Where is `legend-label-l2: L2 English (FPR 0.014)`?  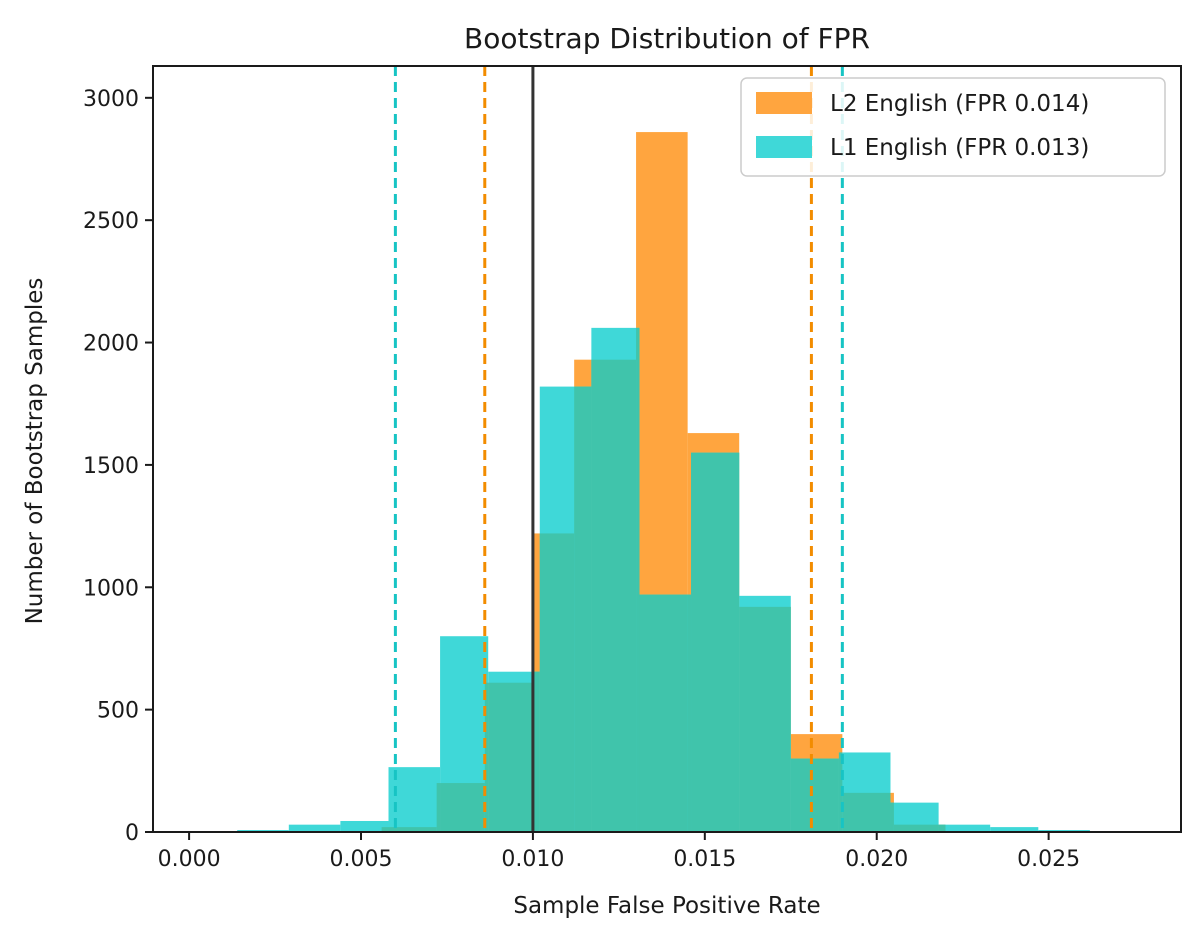 legend-label-l2: L2 English (FPR 0.014) is located at coordinates (959, 104).